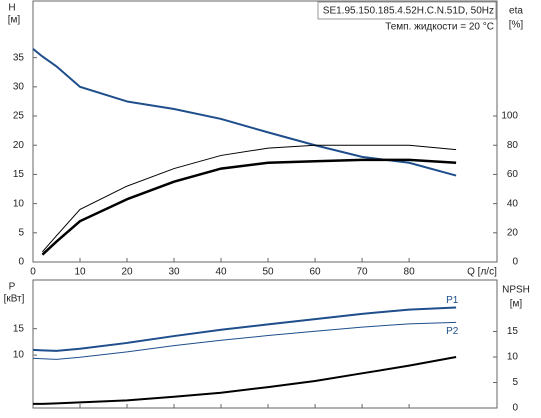  Describe the element at coordinates (316, 272) in the screenshot. I see `x-tick-label: 60` at that location.